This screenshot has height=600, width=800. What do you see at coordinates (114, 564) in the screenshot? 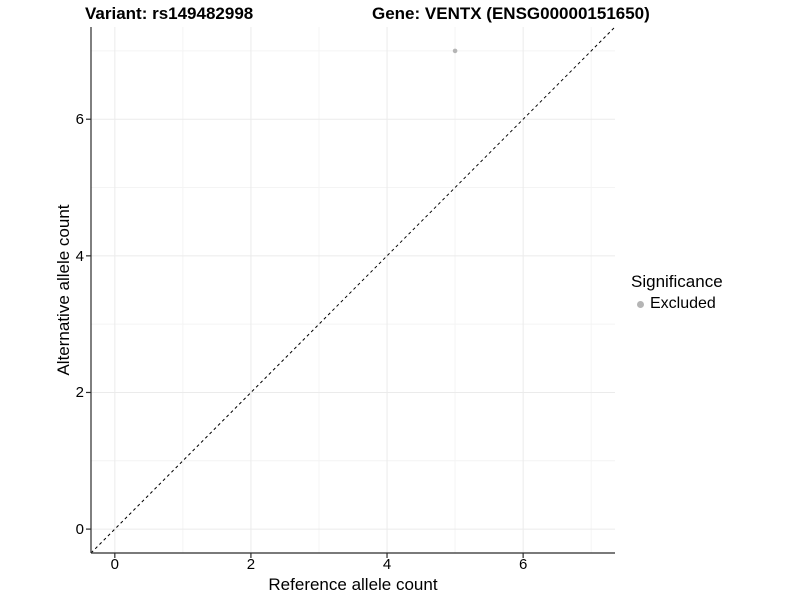
I see `x-tick-label: 0` at bounding box center [114, 564].